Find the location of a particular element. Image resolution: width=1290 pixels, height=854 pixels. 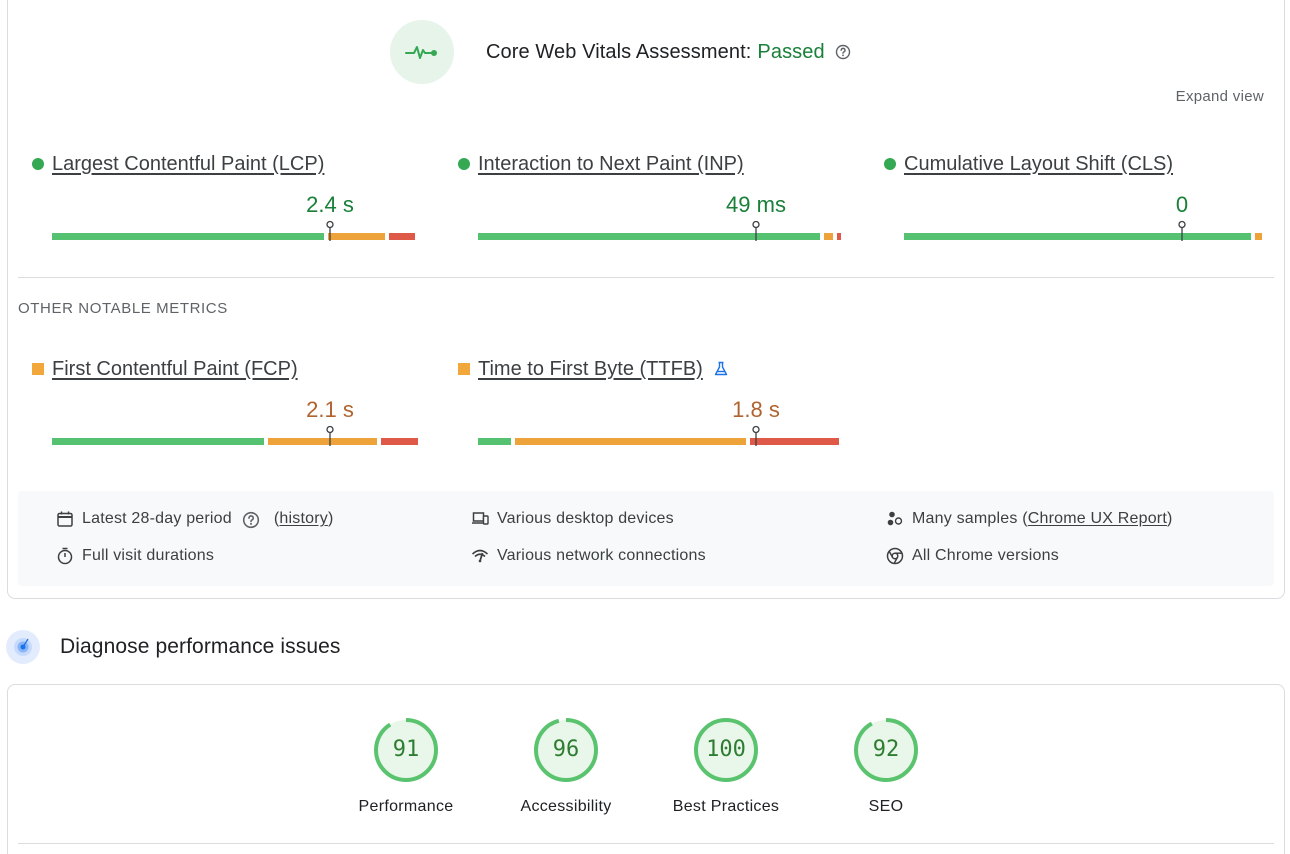

paren-open: ( is located at coordinates (276, 518).